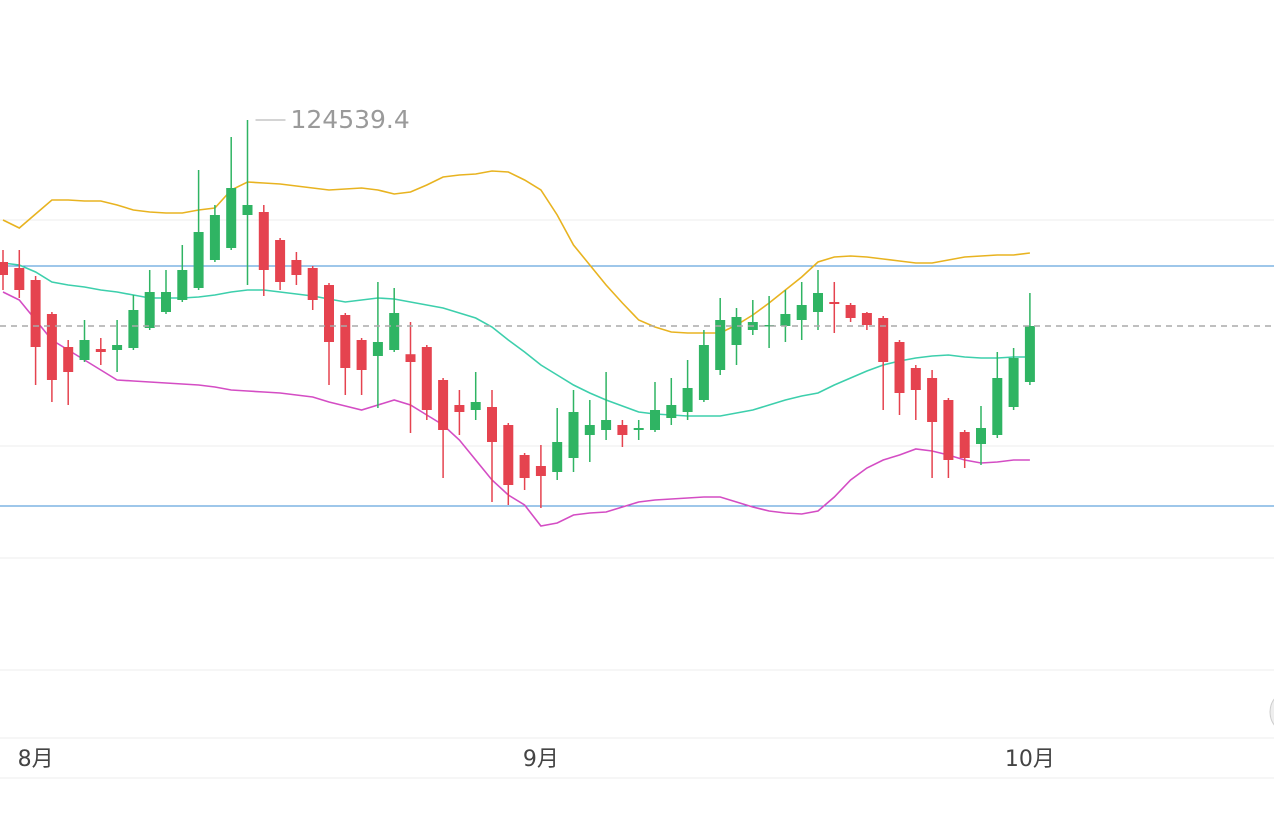 This screenshot has width=1274, height=840. I want to click on x-tick-label: 8月, so click(36, 759).